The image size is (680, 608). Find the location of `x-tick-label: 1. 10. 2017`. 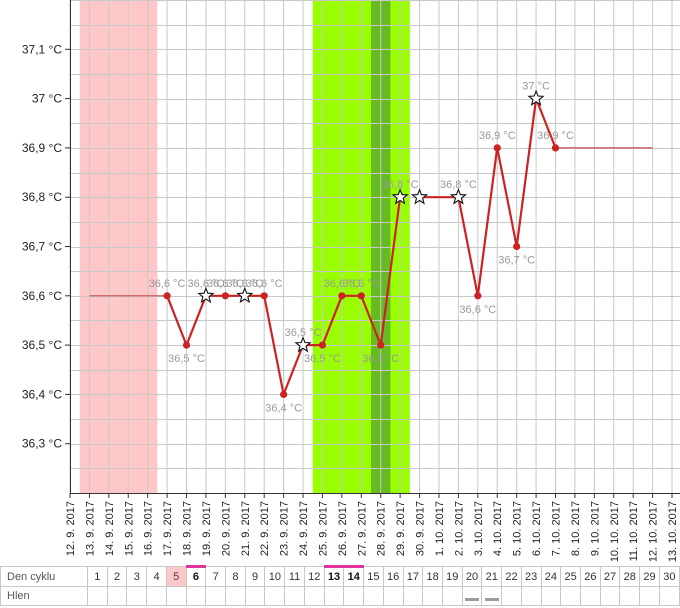

x-tick-label: 1. 10. 2017 is located at coordinates (440, 528).